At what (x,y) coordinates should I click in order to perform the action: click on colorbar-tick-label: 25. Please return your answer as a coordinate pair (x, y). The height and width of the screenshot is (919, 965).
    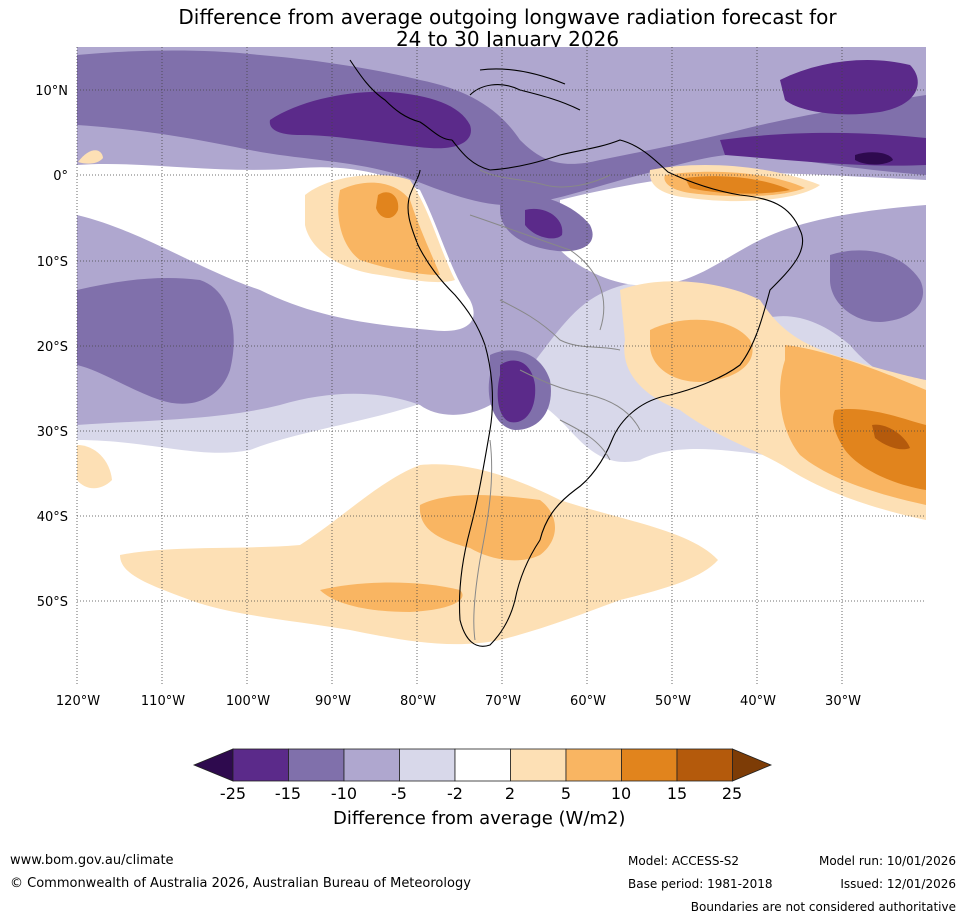
    Looking at the image, I should click on (732, 793).